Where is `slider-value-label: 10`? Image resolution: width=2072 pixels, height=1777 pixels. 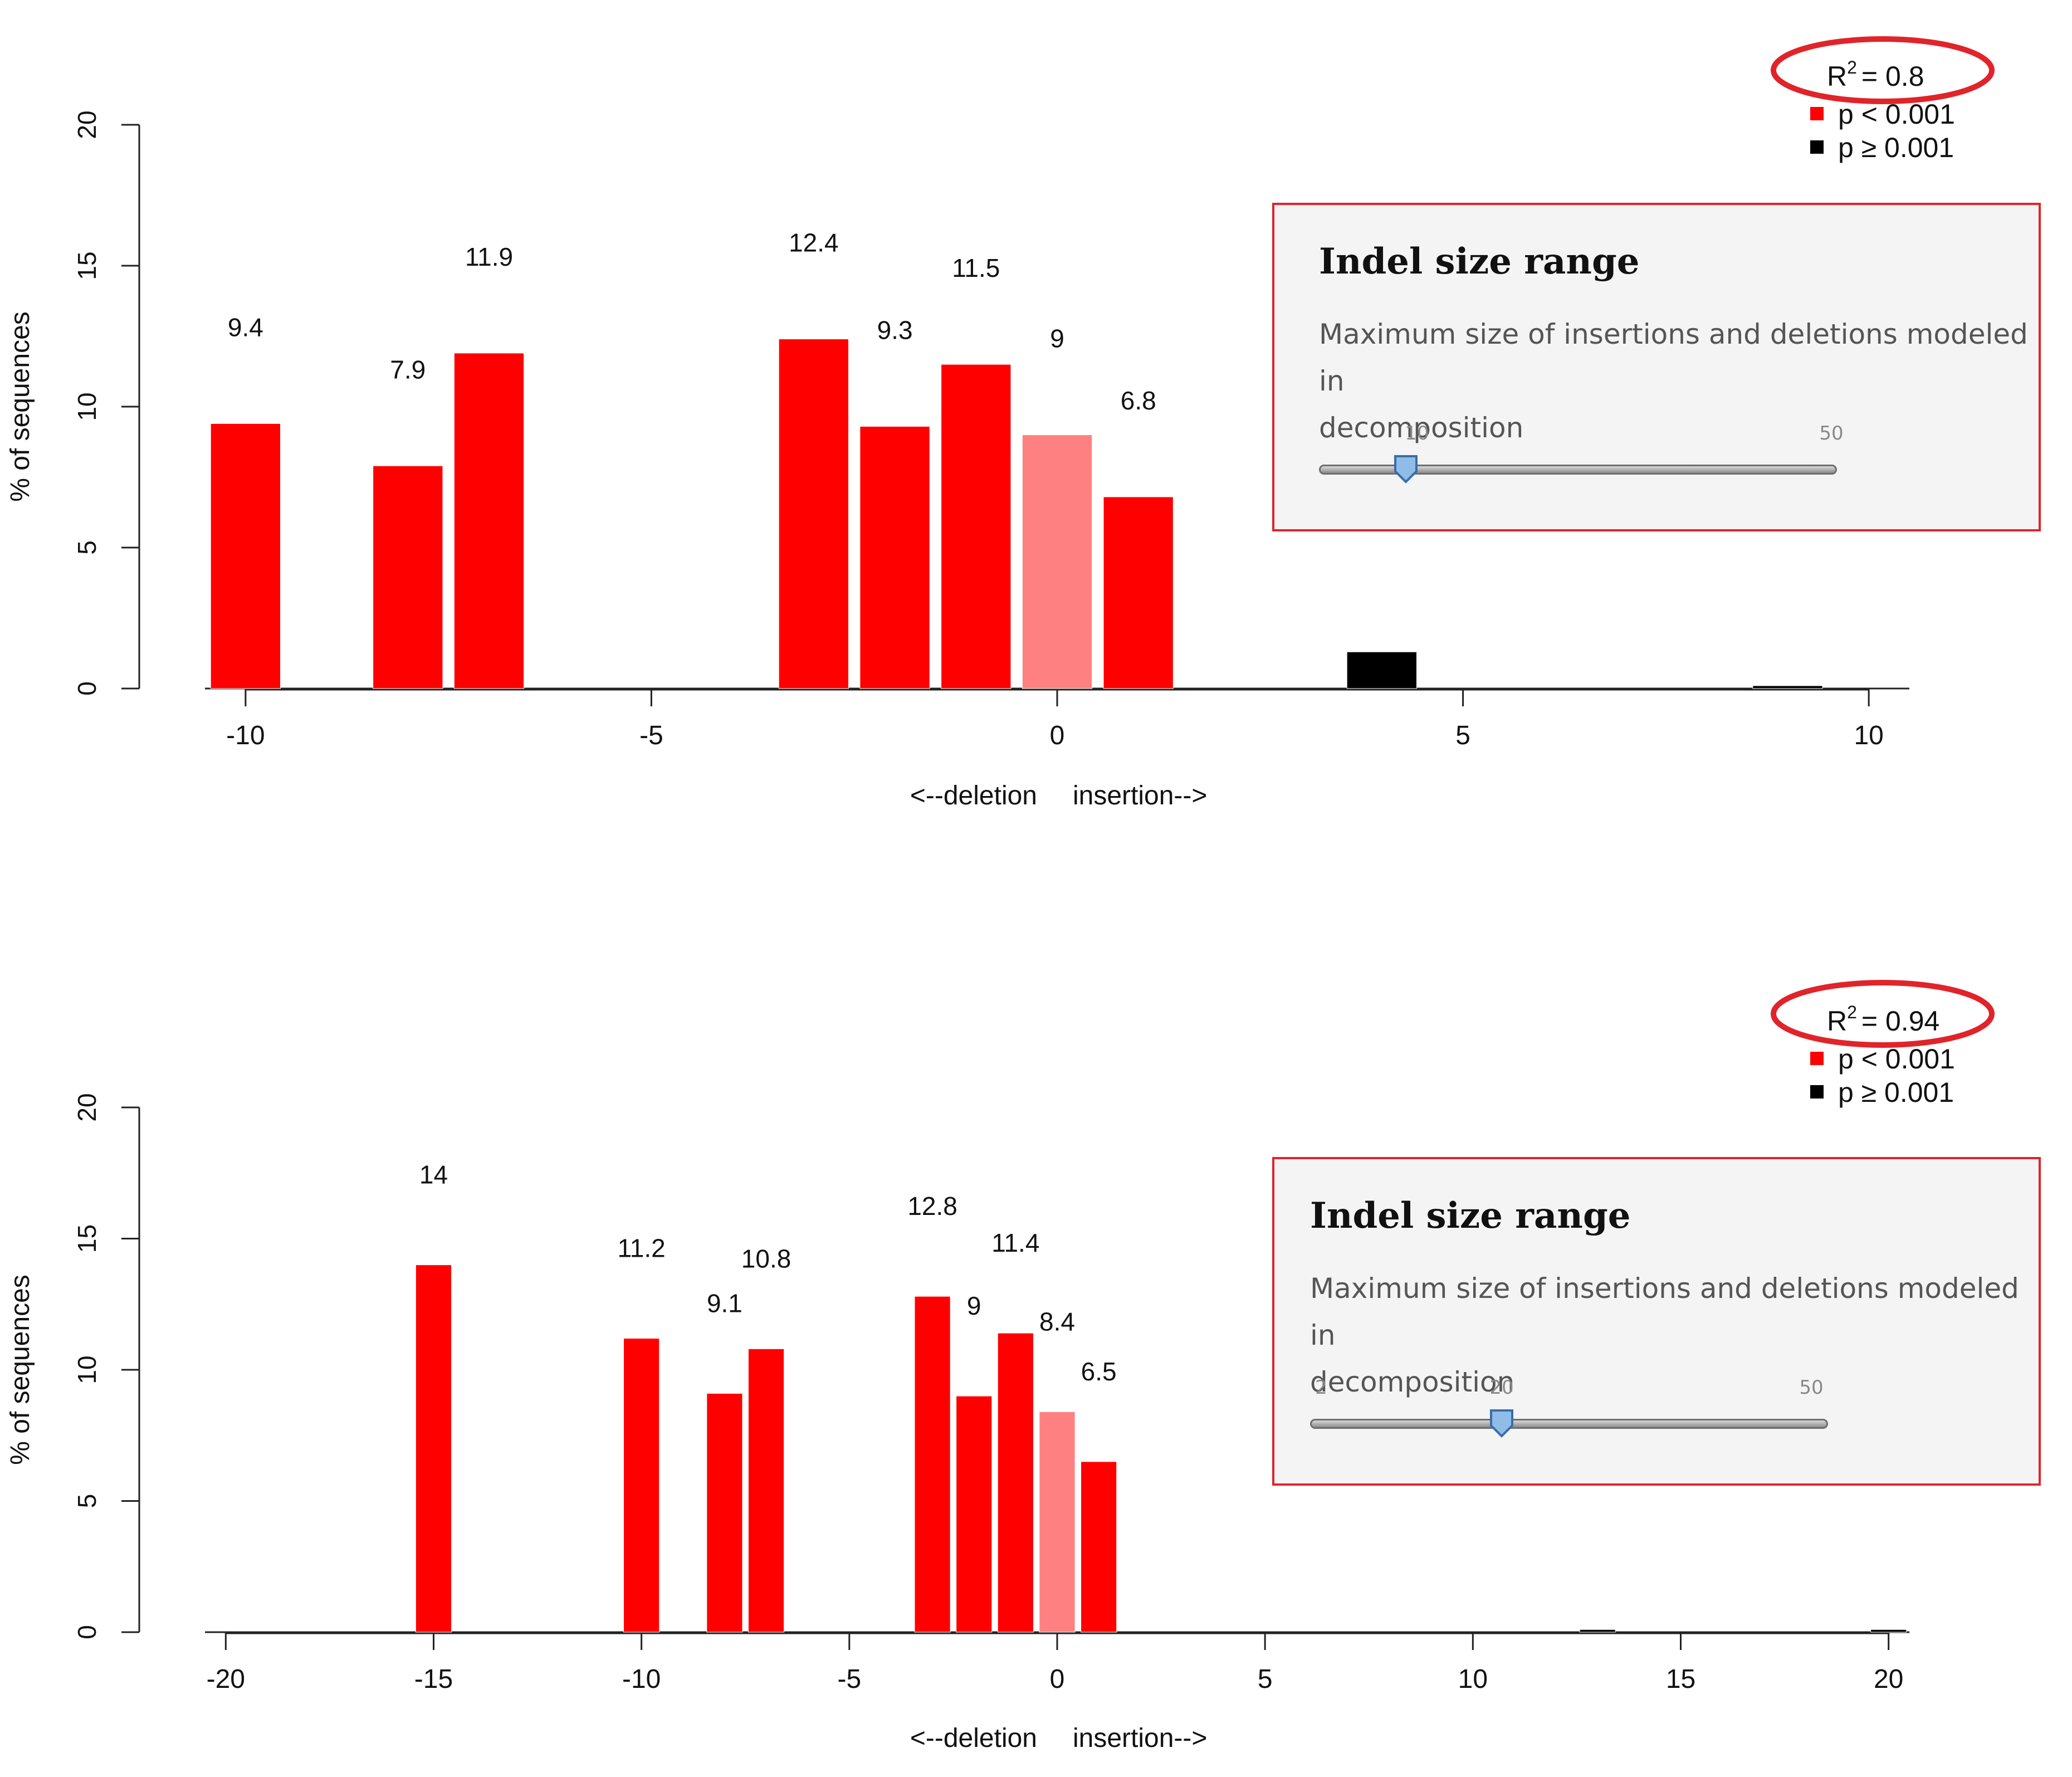
slider-value-label: 10 is located at coordinates (1417, 434).